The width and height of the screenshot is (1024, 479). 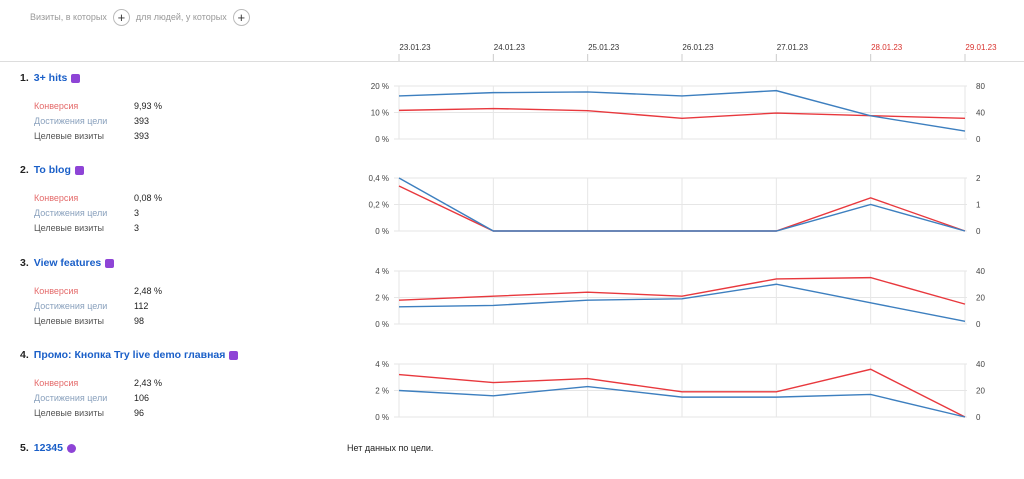 I want to click on visits-value: 98, so click(x=139, y=321).